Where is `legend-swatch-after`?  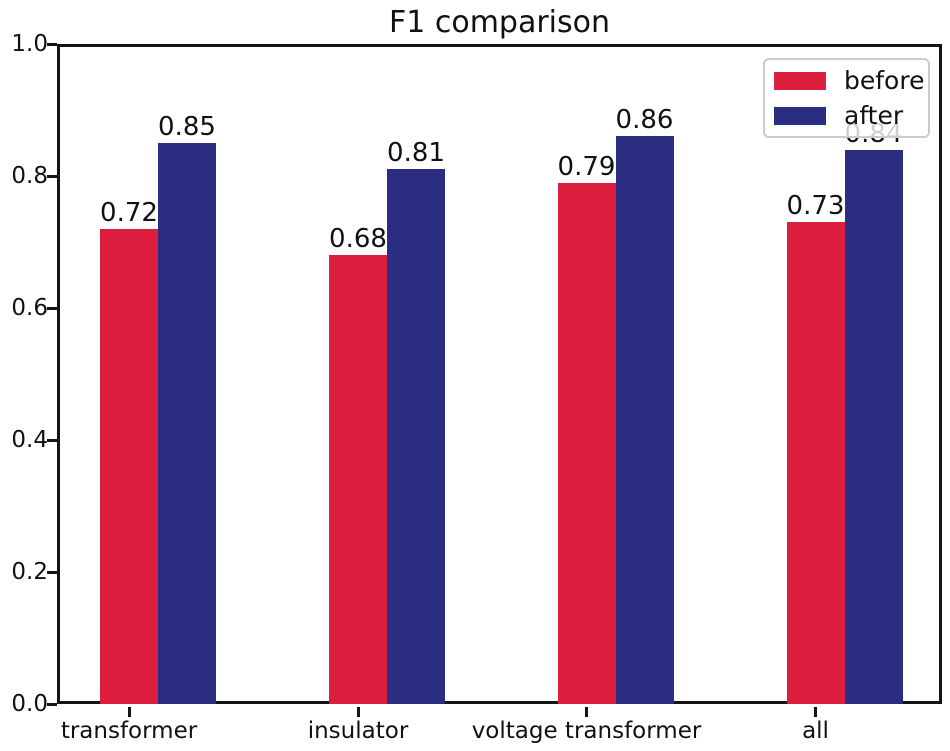 legend-swatch-after is located at coordinates (800, 115).